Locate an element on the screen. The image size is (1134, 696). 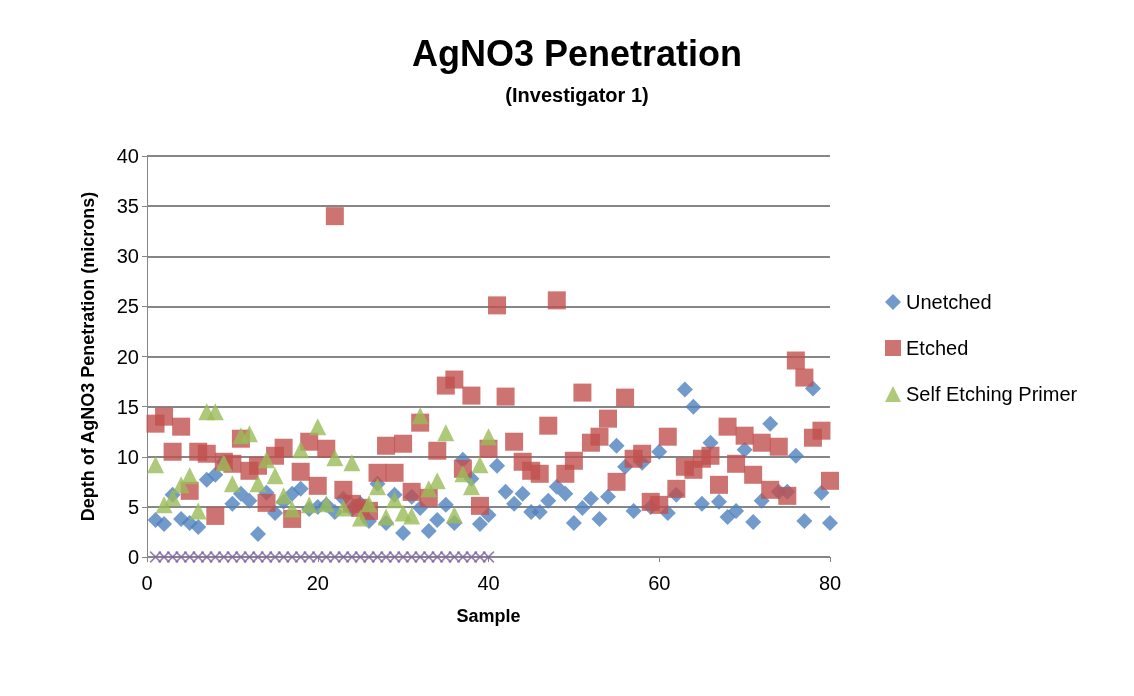
x-tick-label: 40 is located at coordinates (488, 583).